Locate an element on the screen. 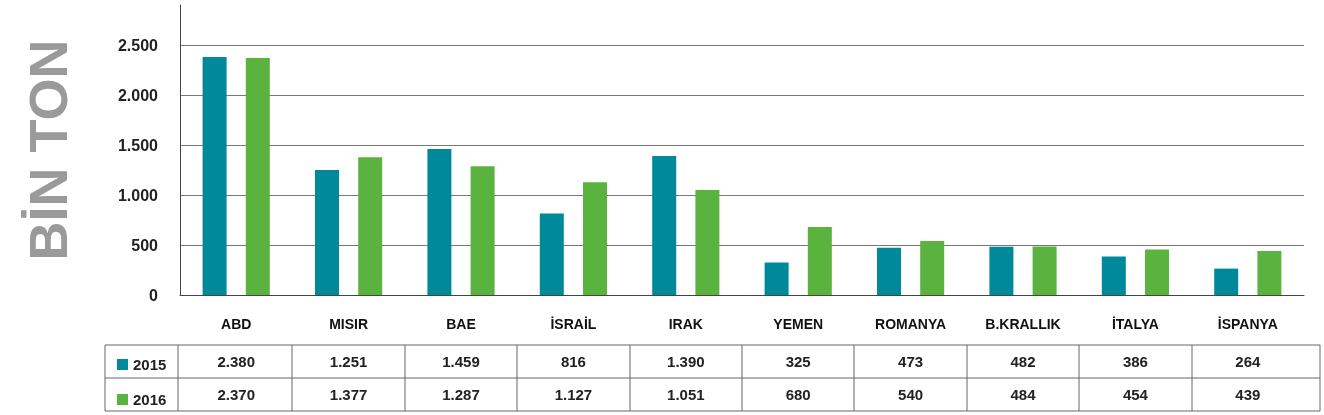  data-label: 1.251 is located at coordinates (348, 361).